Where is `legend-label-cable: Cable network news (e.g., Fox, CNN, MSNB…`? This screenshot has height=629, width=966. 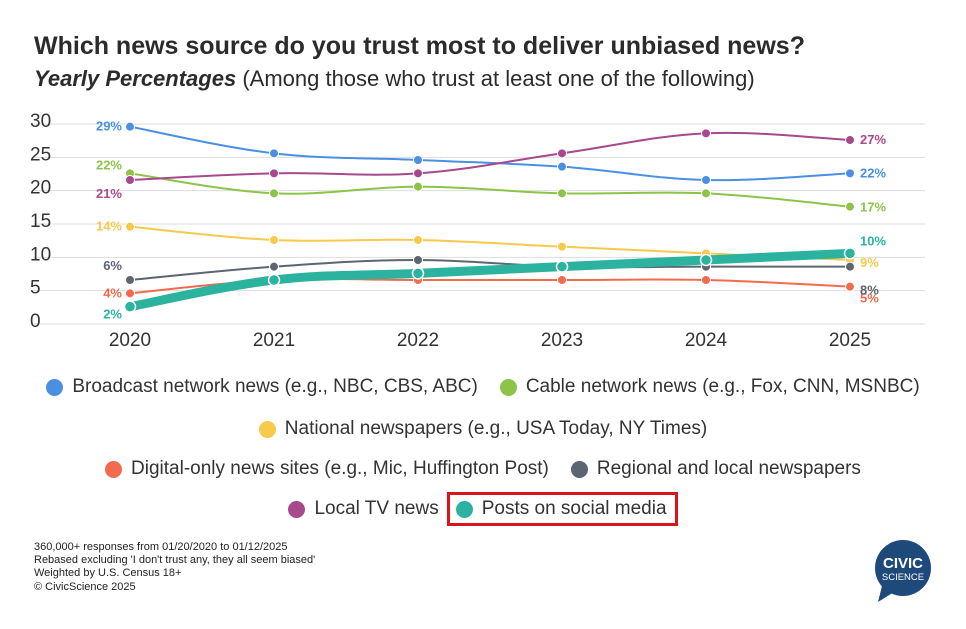 legend-label-cable: Cable network news (e.g., Fox, CNN, MSNB… is located at coordinates (722, 386).